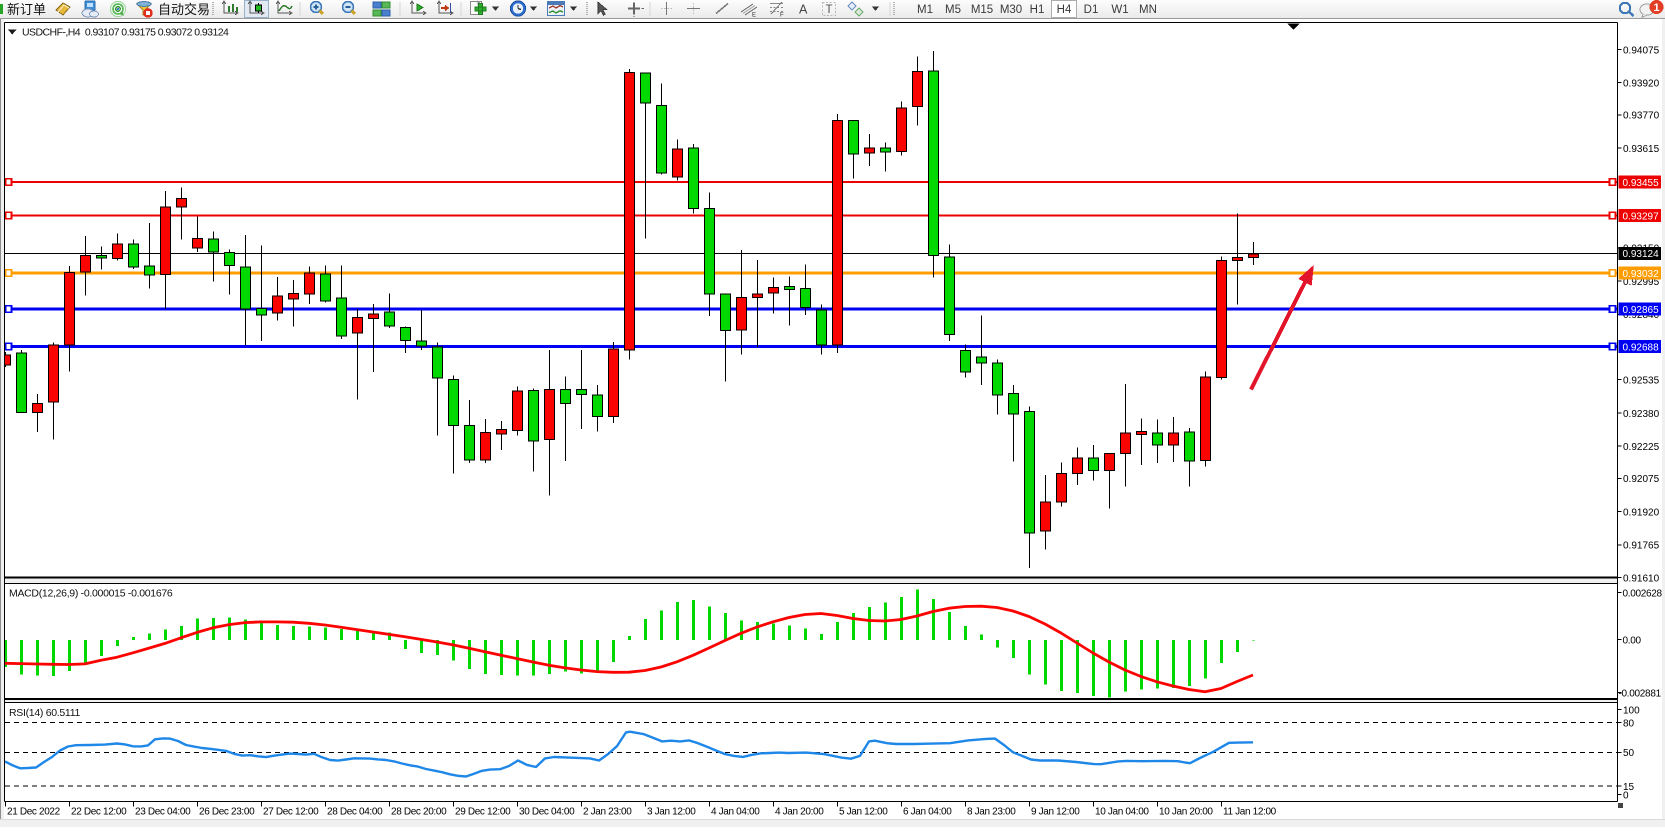 This screenshot has width=1665, height=832. What do you see at coordinates (1641, 381) in the screenshot?
I see `svg-text: 0.92535` at bounding box center [1641, 381].